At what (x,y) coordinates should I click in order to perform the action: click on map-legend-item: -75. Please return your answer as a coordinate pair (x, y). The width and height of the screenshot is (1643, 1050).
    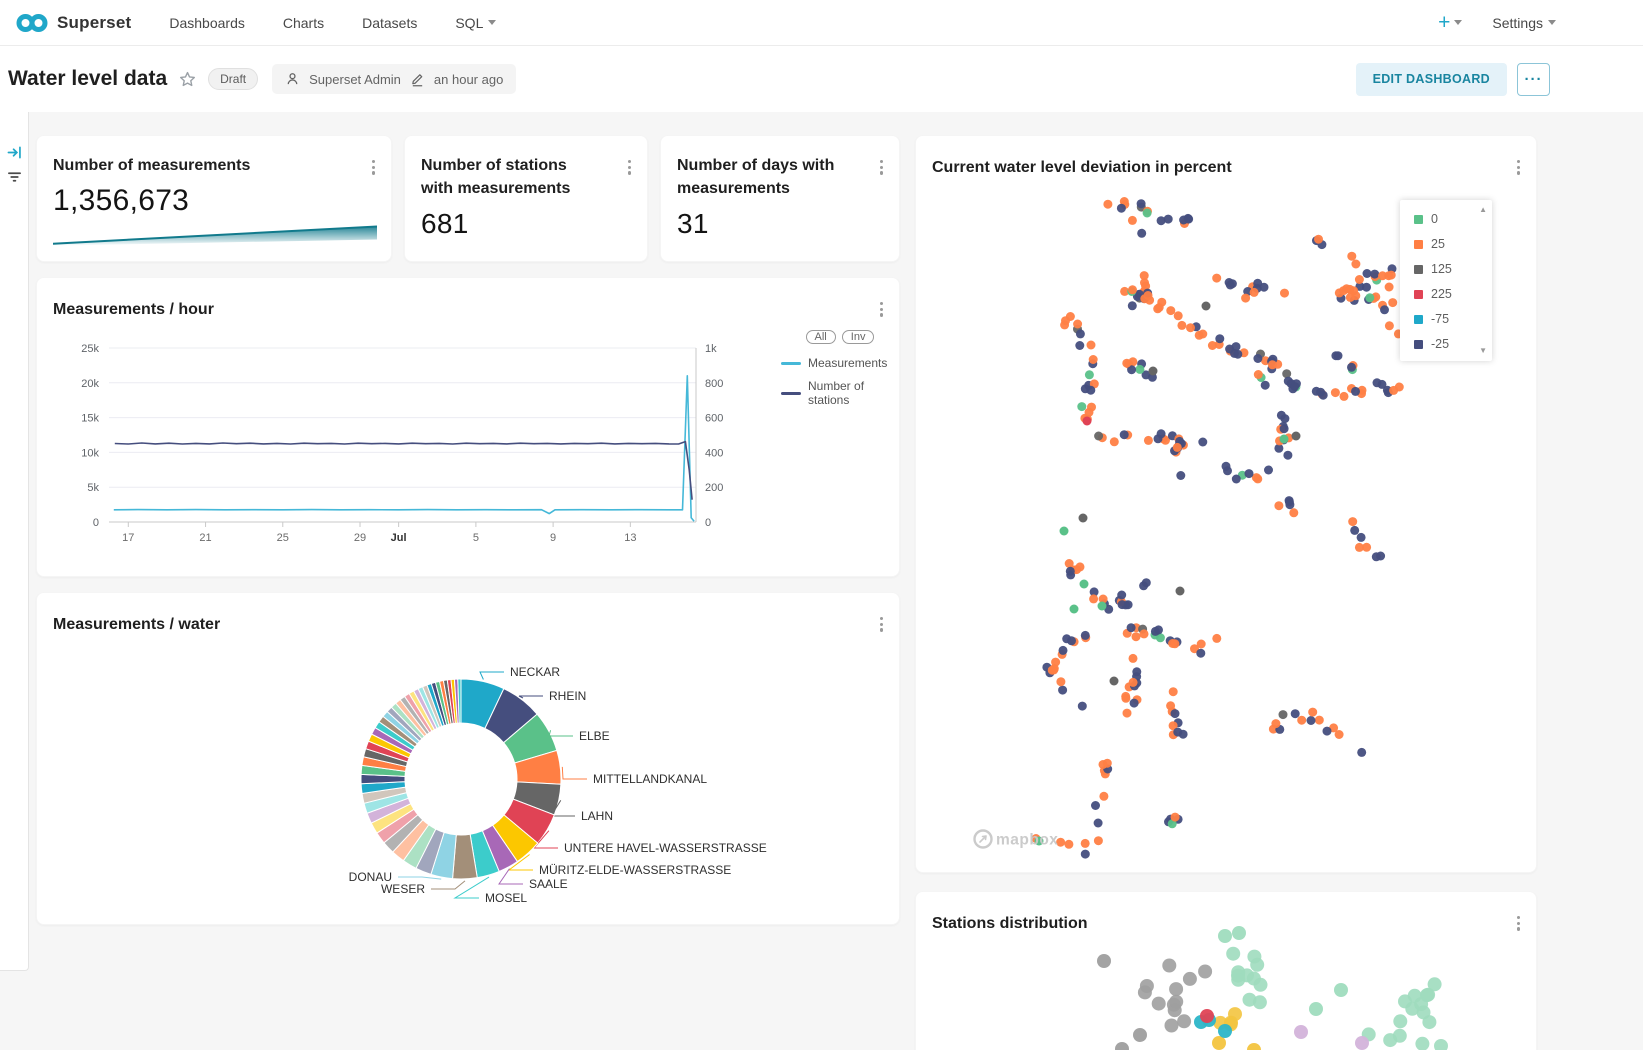
    Looking at the image, I should click on (1448, 319).